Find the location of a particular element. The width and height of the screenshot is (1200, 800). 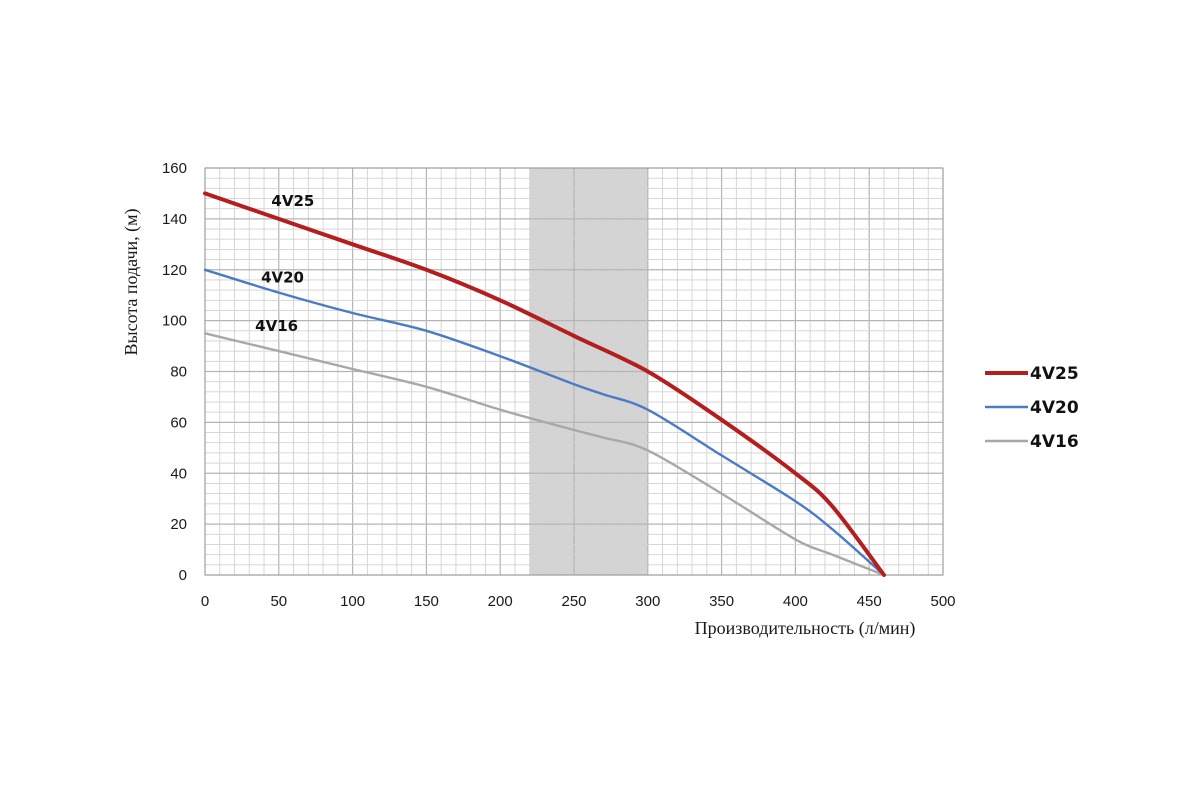

legend-label: 4V25 is located at coordinates (1054, 374).